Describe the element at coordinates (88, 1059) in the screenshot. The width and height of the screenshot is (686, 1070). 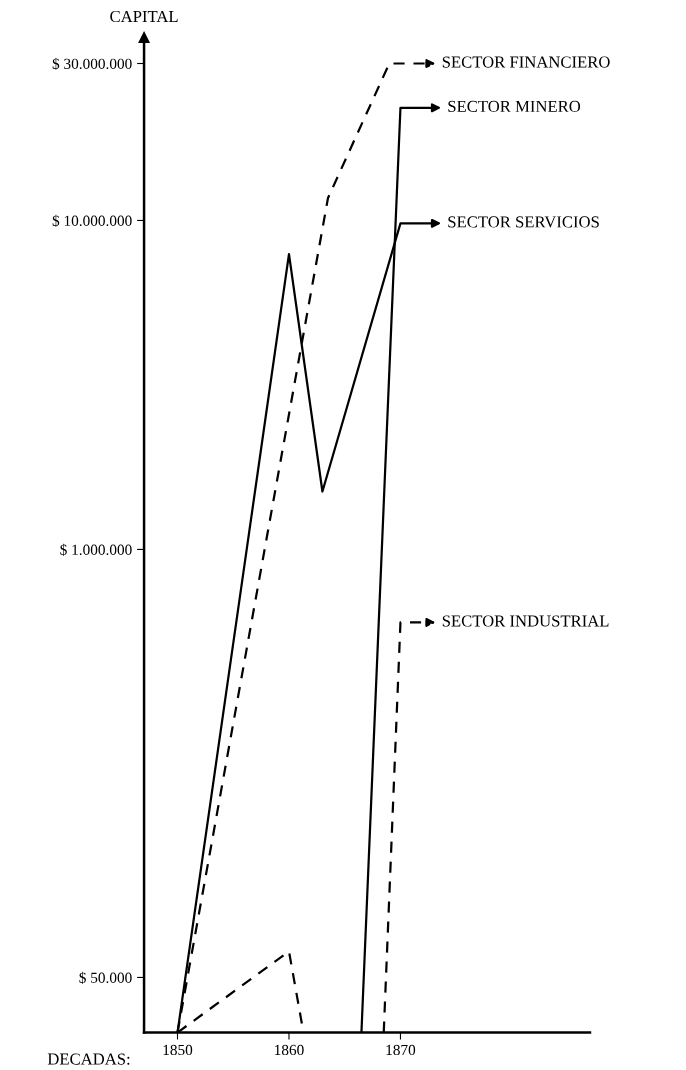
I see `x-axis-title: DECADAS:` at that location.